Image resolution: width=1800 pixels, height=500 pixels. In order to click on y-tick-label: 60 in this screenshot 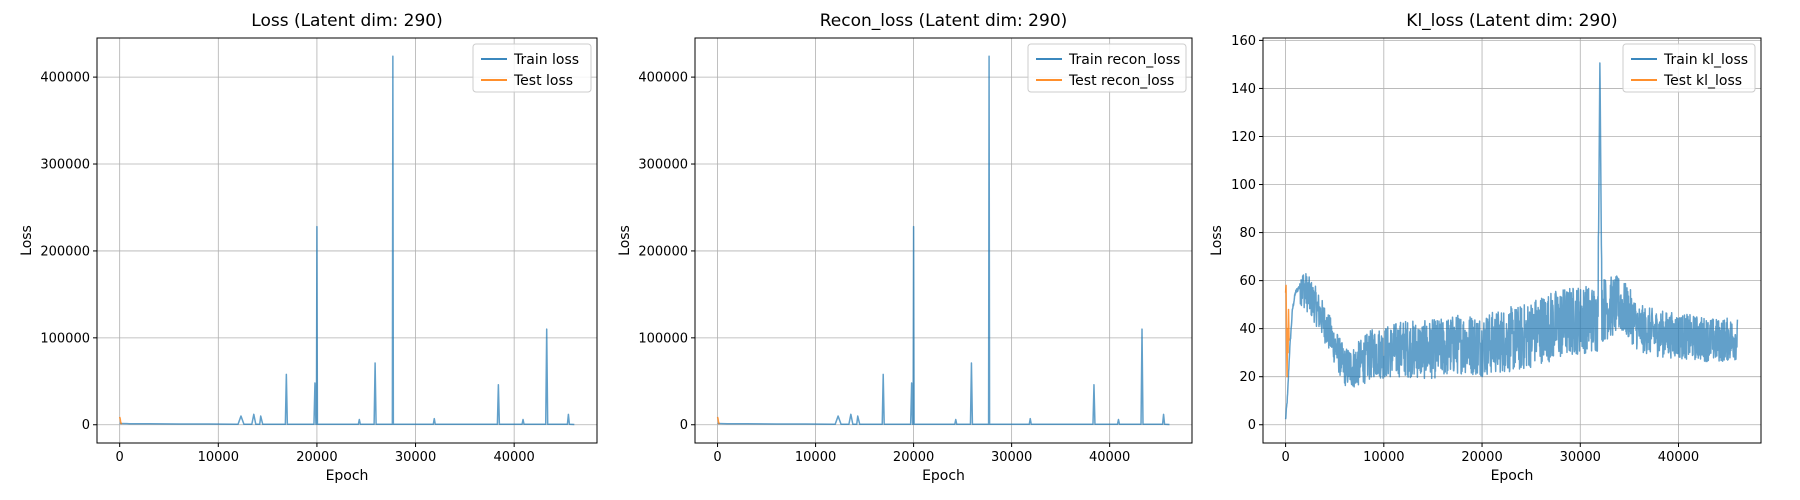, I will do `click(1247, 281)`.